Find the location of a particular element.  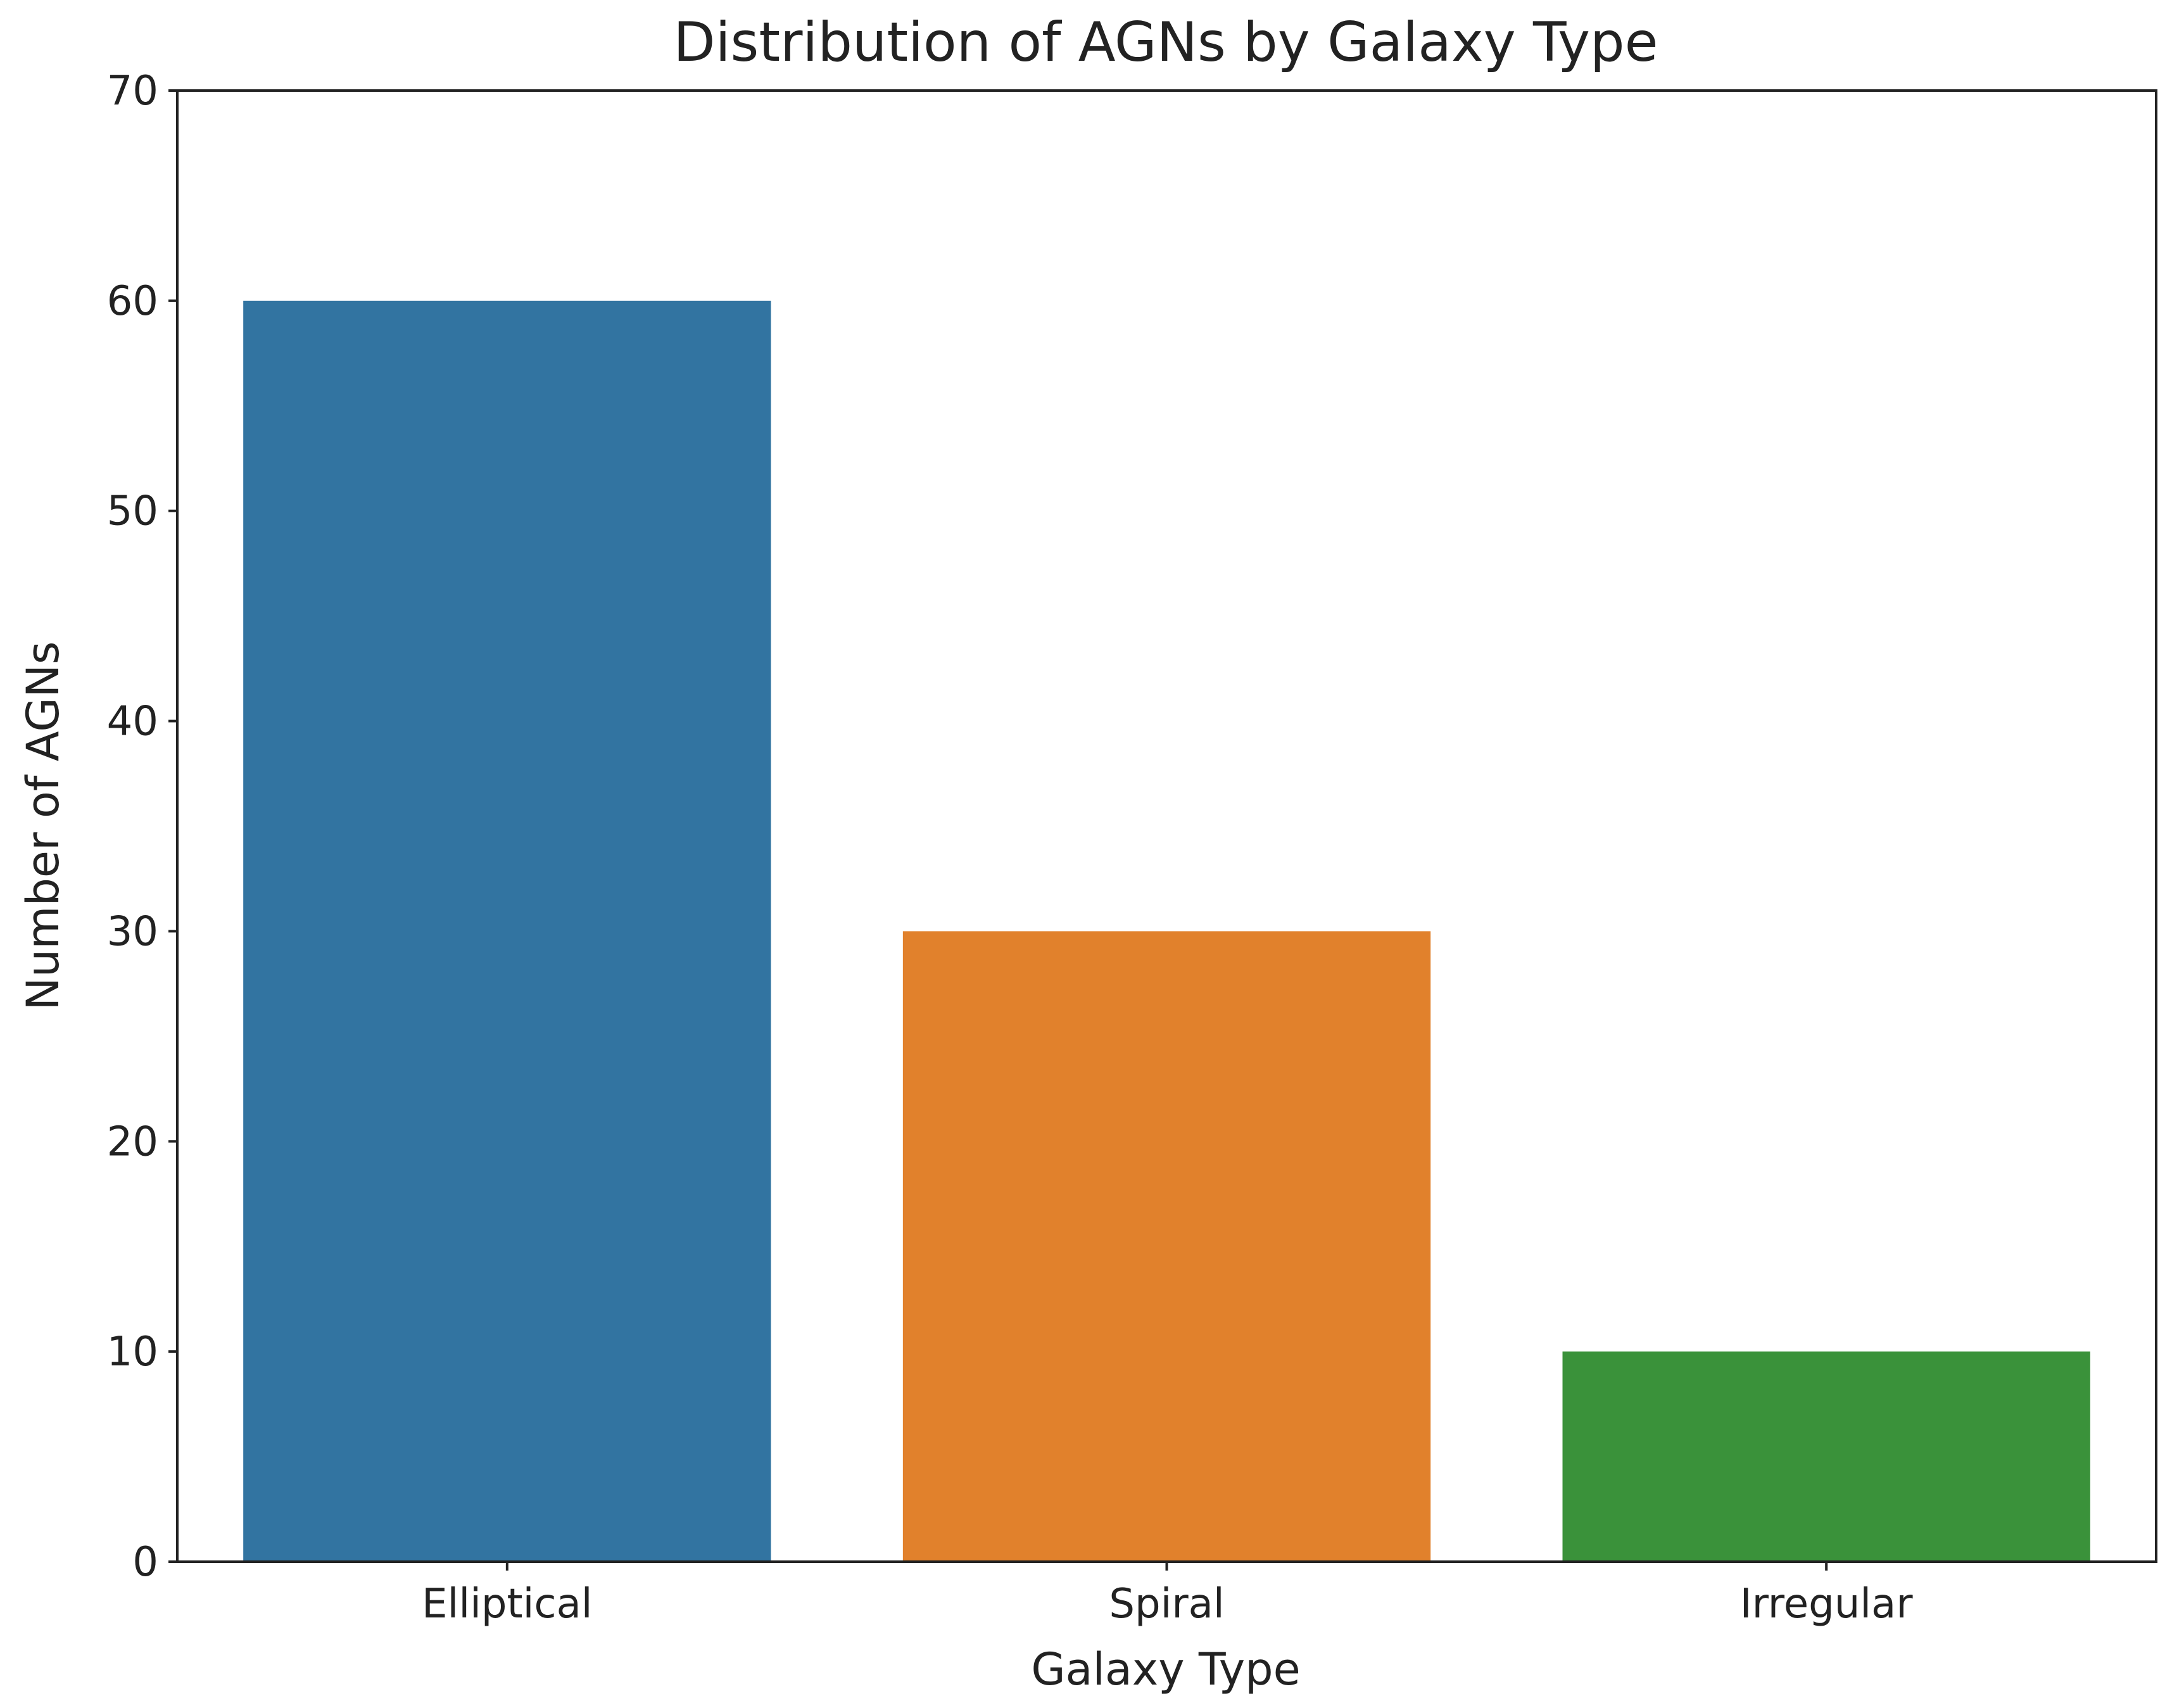

y-tick-label: 20 is located at coordinates (132, 1142).